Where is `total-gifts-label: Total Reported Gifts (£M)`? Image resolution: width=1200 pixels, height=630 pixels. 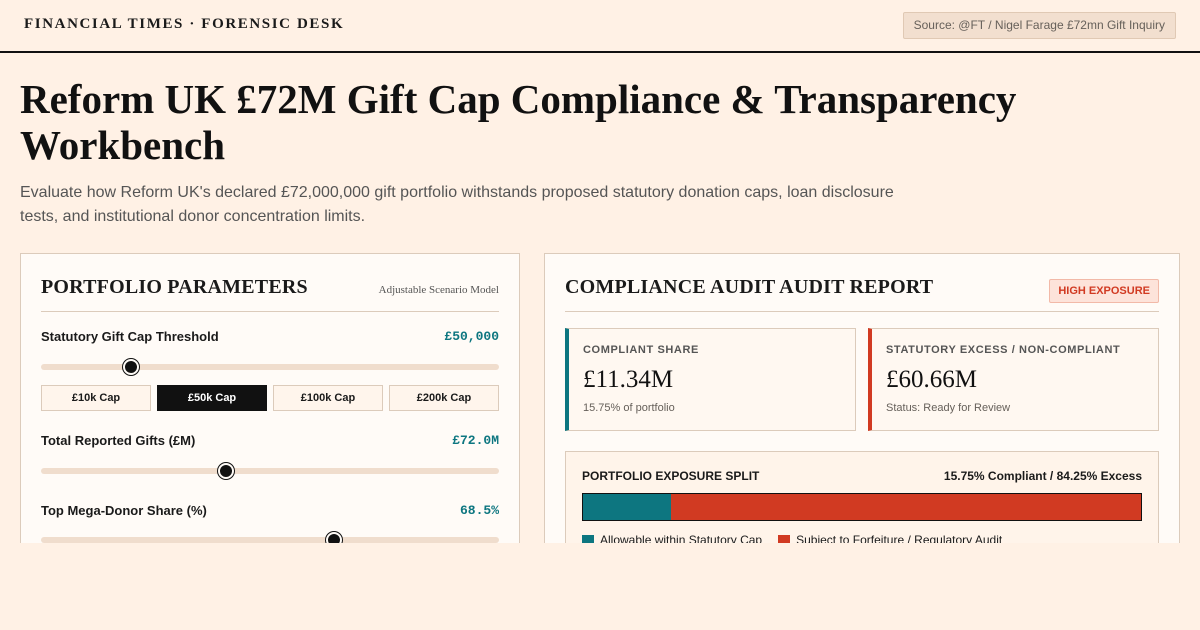
total-gifts-label: Total Reported Gifts (£M) is located at coordinates (118, 440).